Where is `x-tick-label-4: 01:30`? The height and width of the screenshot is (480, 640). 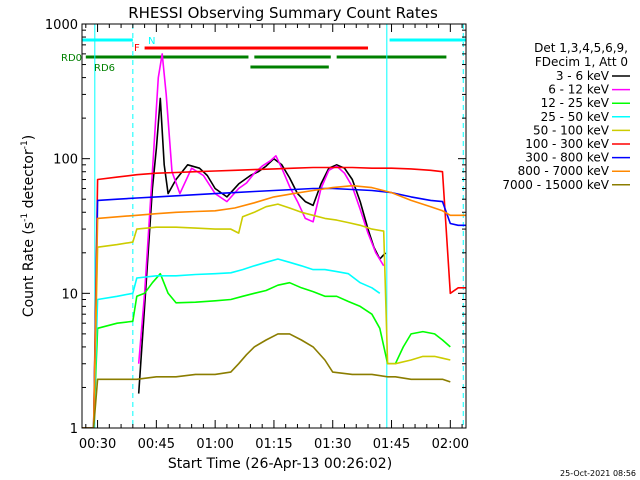
x-tick-label-4: 01:30 is located at coordinates (332, 444).